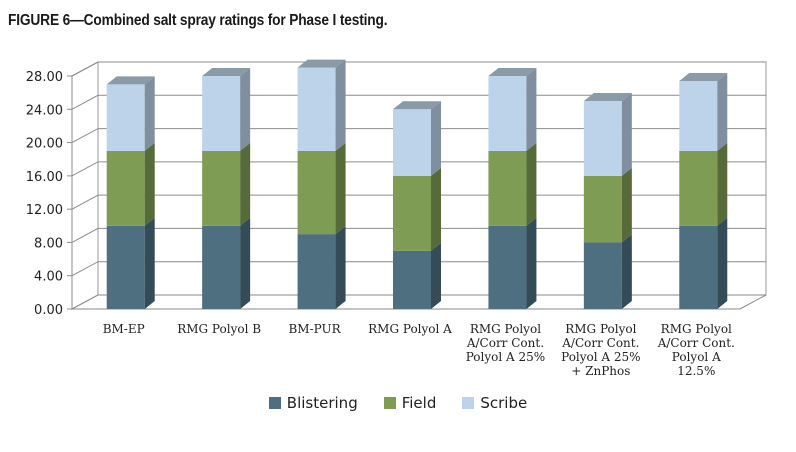 This screenshot has height=452, width=796. Describe the element at coordinates (468, 403) in the screenshot. I see `legend-swatch-scribe` at that location.